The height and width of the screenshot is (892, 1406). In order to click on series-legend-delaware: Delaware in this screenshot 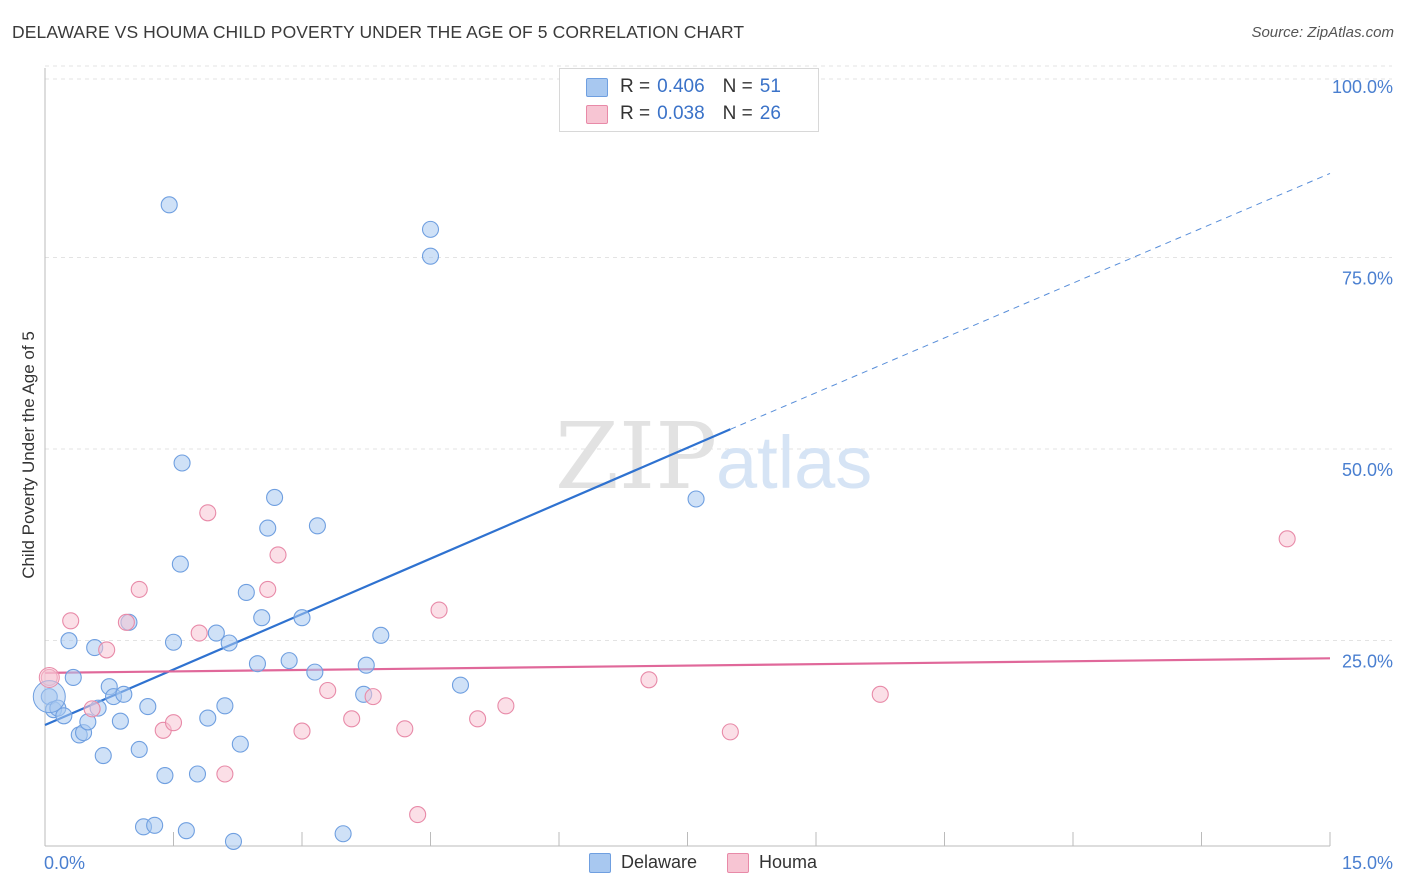, I will do `click(642, 862)`.